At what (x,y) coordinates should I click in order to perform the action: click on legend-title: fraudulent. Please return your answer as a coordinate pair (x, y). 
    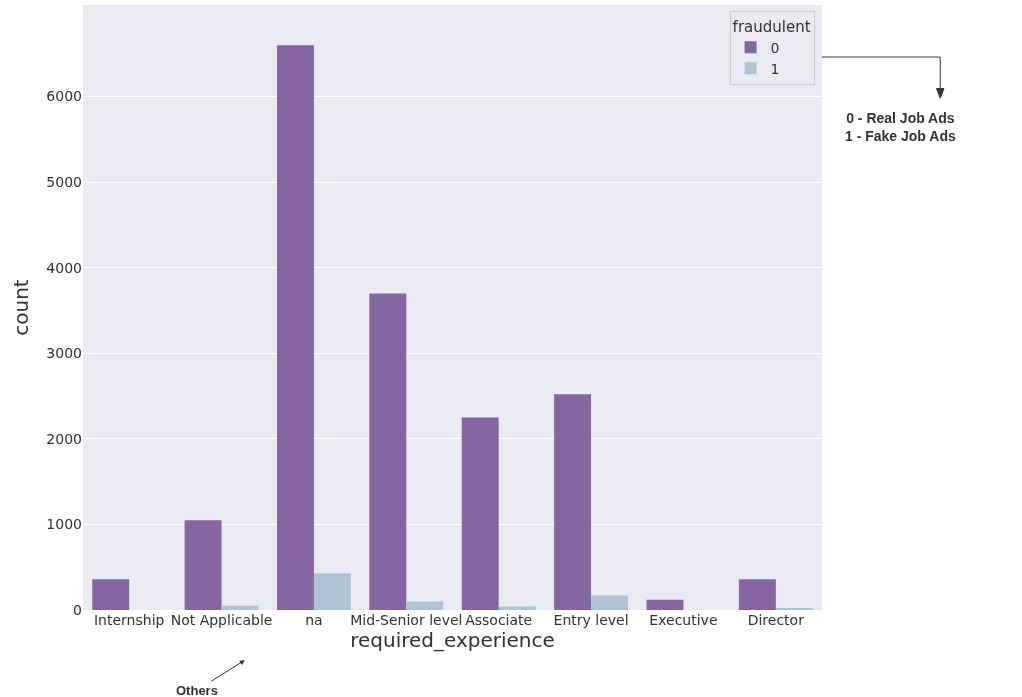
    Looking at the image, I should click on (771, 26).